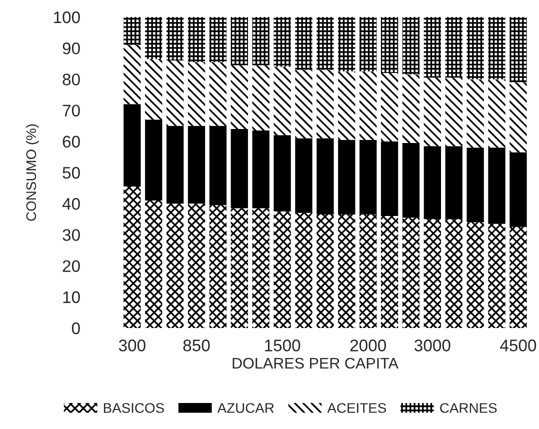 This screenshot has width=539, height=429. I want to click on y-tick-label: 0, so click(76, 328).